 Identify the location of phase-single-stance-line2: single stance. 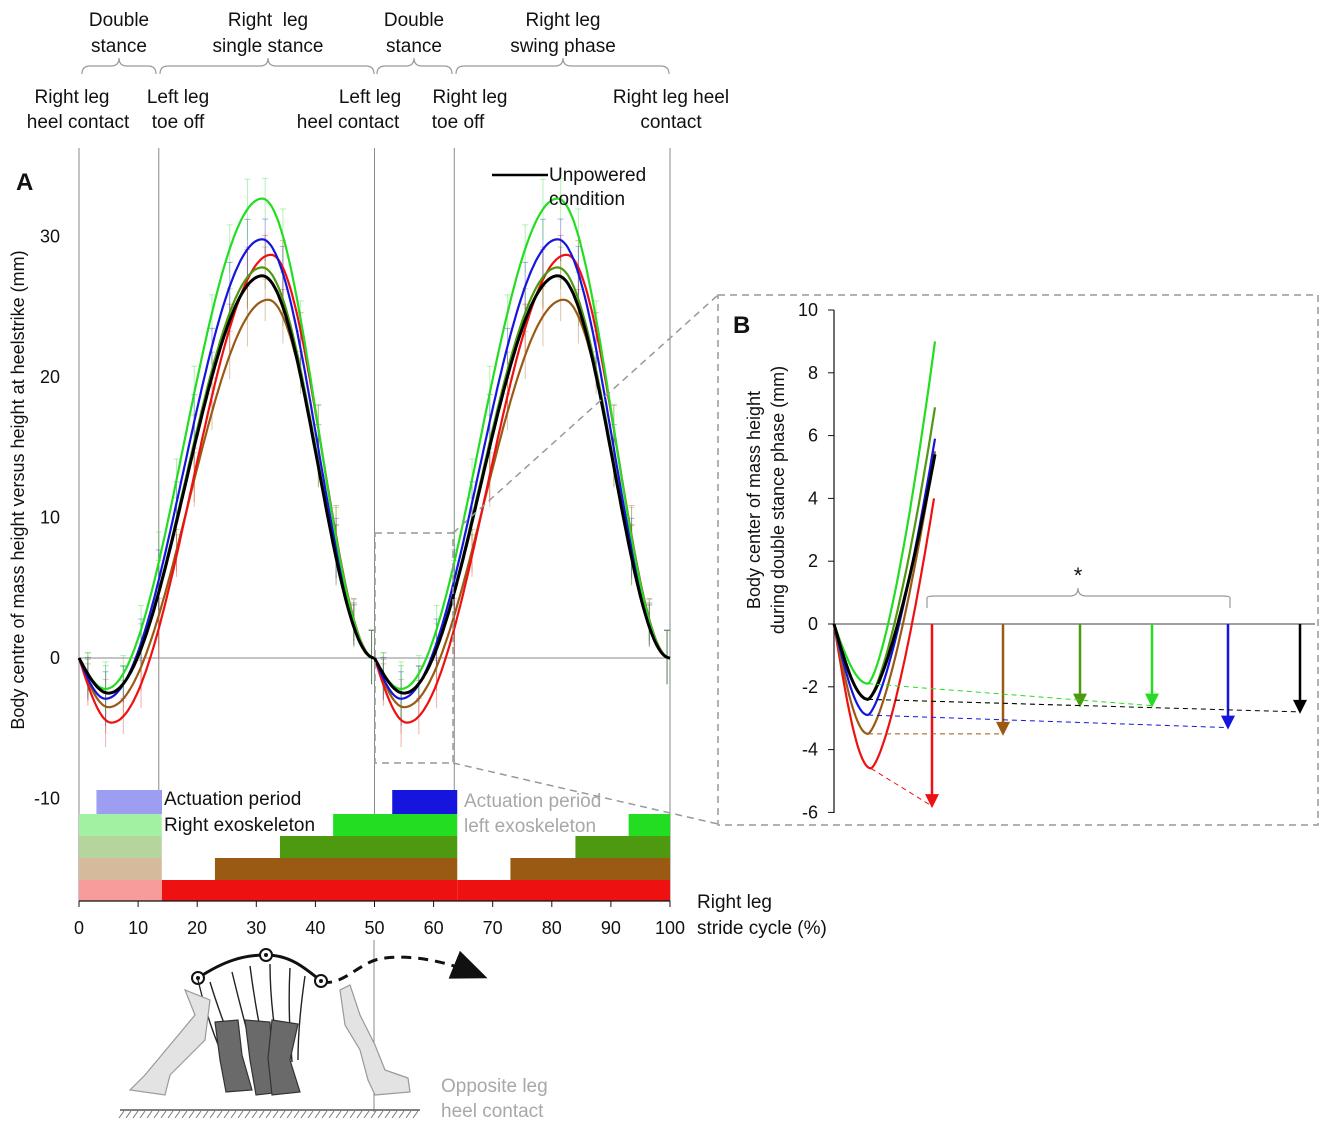
(268, 46).